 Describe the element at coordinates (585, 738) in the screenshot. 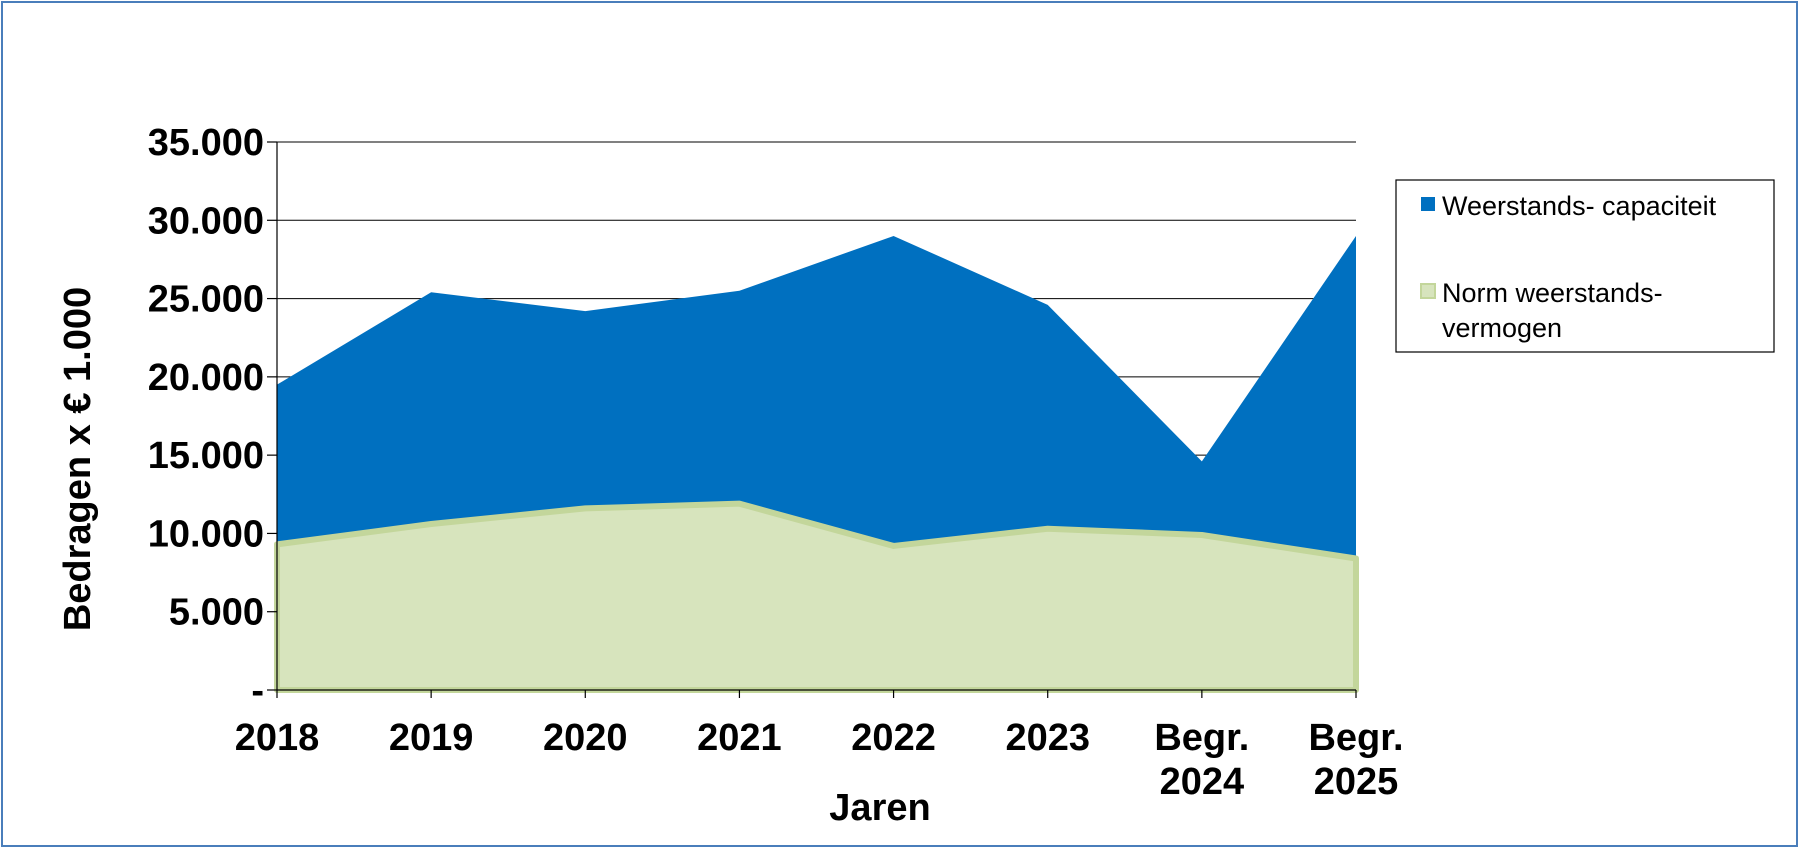

I see `x-tick-label: 2020` at that location.